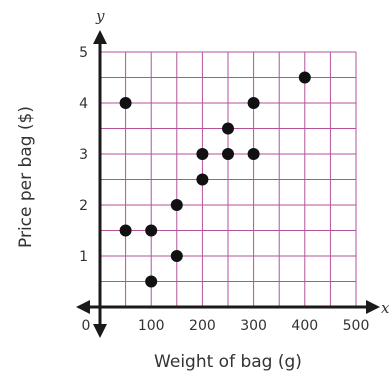 Image resolution: width=392 pixels, height=382 pixels. Describe the element at coordinates (86, 326) in the screenshot. I see `origin-label: 0` at that location.